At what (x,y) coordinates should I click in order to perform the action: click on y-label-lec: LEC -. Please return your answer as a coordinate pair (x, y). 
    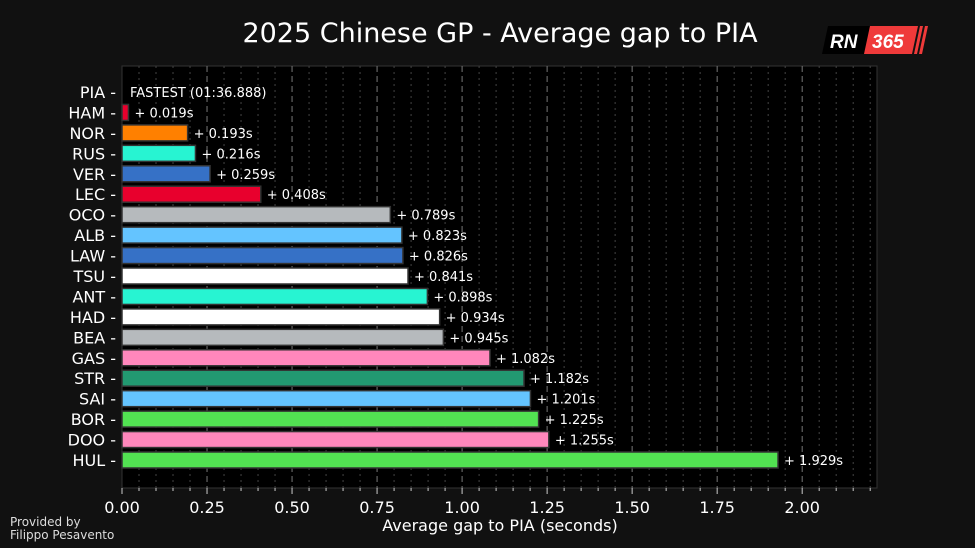
    Looking at the image, I should click on (95, 194).